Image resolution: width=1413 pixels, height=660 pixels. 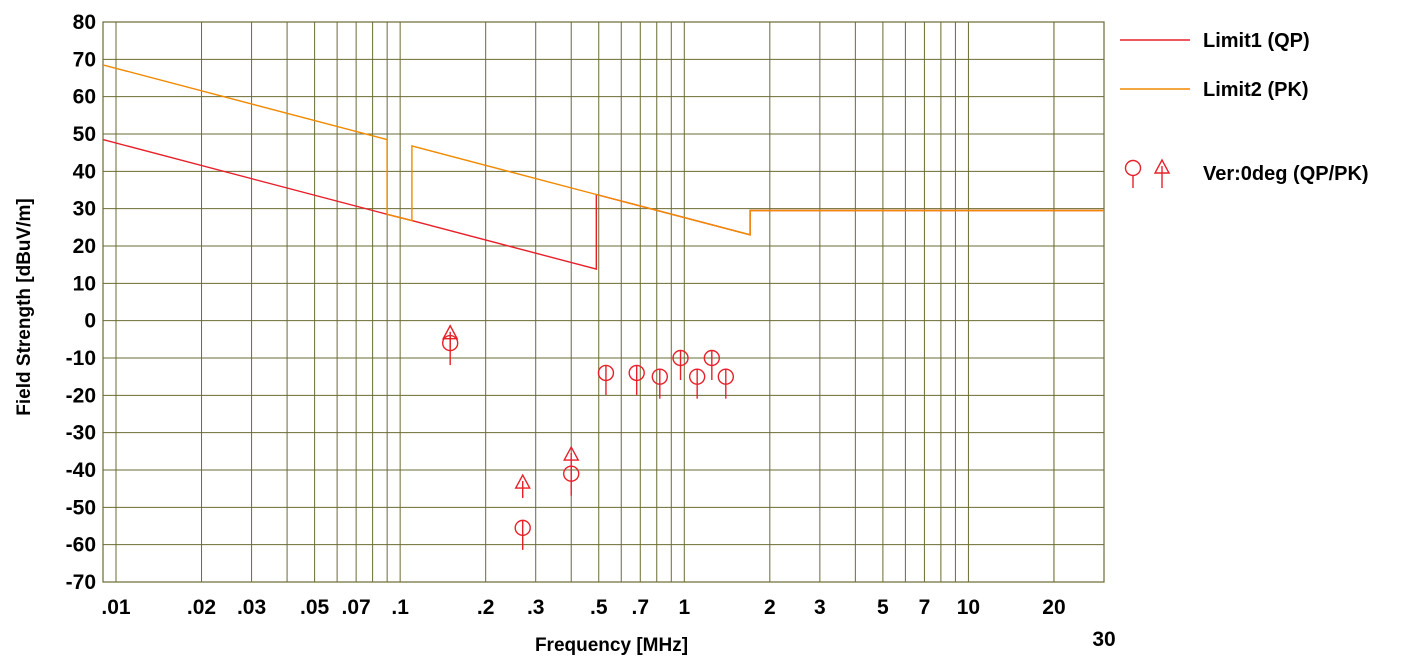 I want to click on x-tick-label: .1, so click(x=400, y=607).